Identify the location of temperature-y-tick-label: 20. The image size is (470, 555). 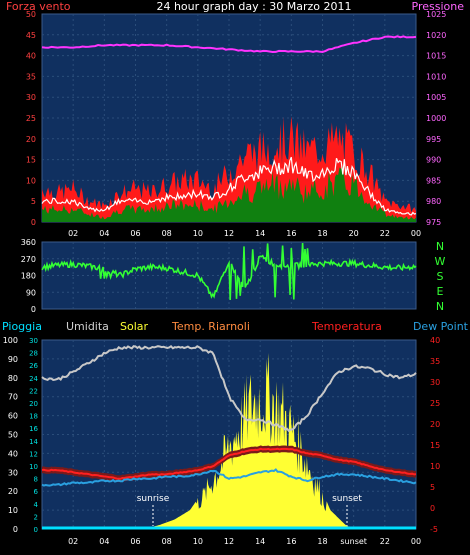
(435, 424).